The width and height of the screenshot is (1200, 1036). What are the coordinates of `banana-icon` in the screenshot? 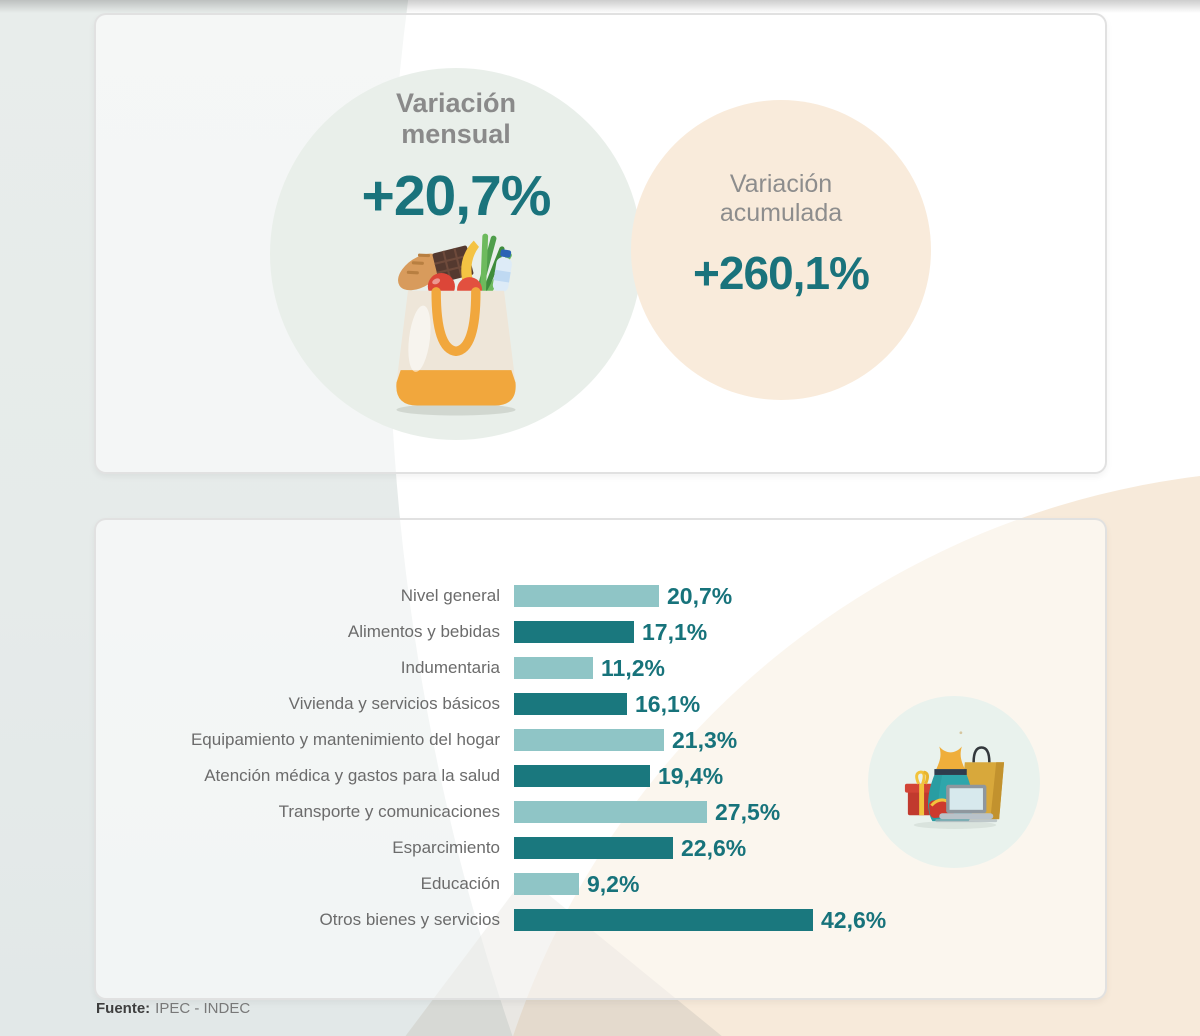 It's located at (470, 264).